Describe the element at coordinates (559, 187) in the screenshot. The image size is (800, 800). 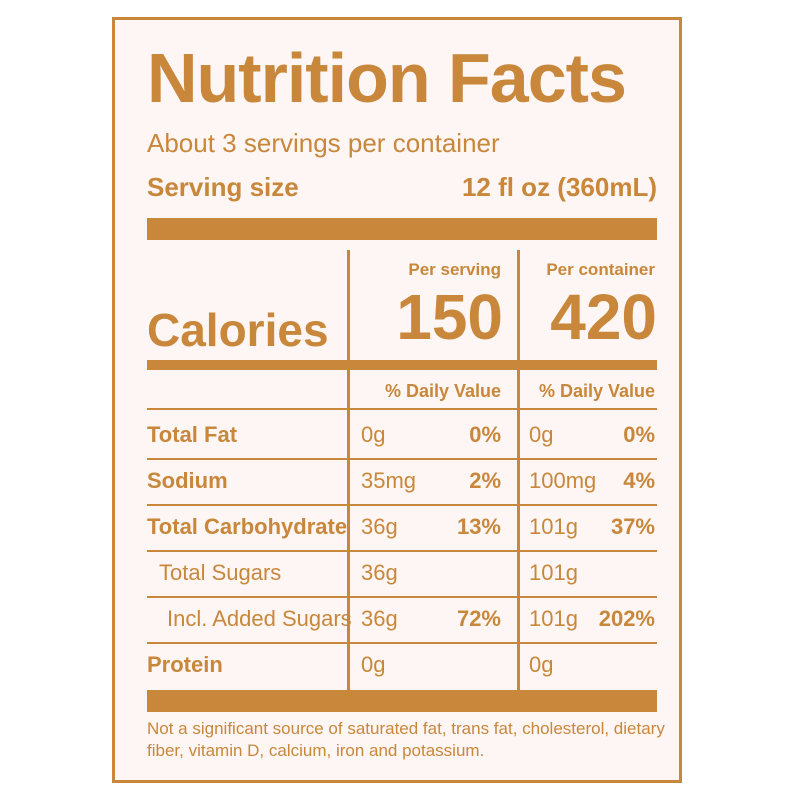
I see `serving-size-value: 12 fl oz (360mL)` at that location.